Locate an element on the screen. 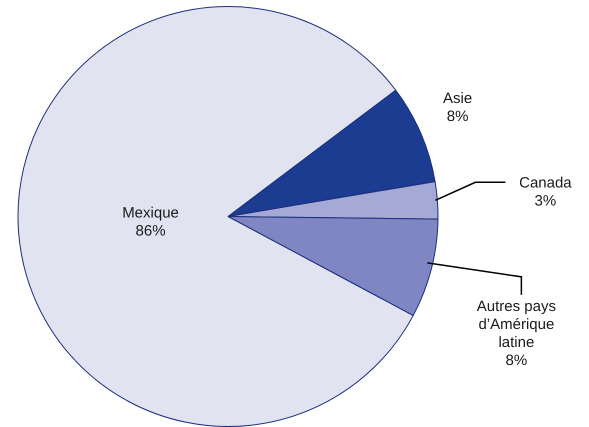 Image resolution: width=589 pixels, height=427 pixels. data-label: 86% is located at coordinates (151, 231).